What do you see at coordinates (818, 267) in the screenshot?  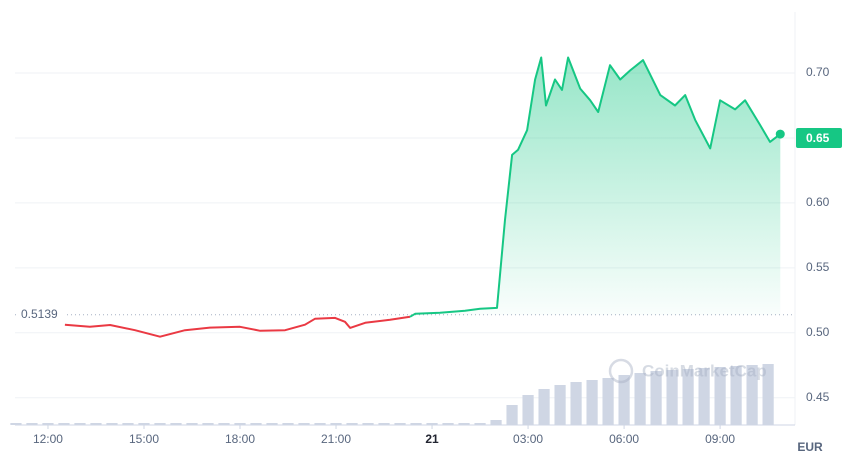 I see `y-tick-label: 0.55` at bounding box center [818, 267].